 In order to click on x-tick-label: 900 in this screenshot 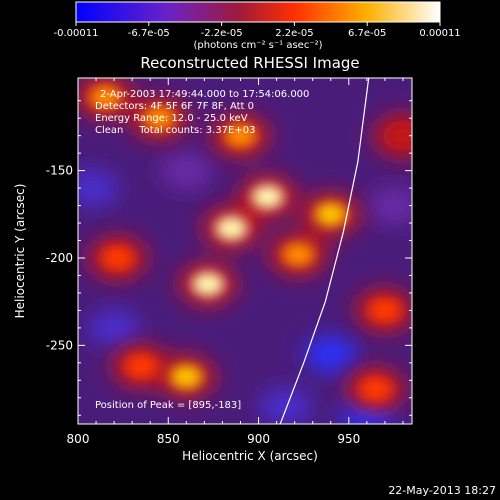, I will do `click(258, 439)`.